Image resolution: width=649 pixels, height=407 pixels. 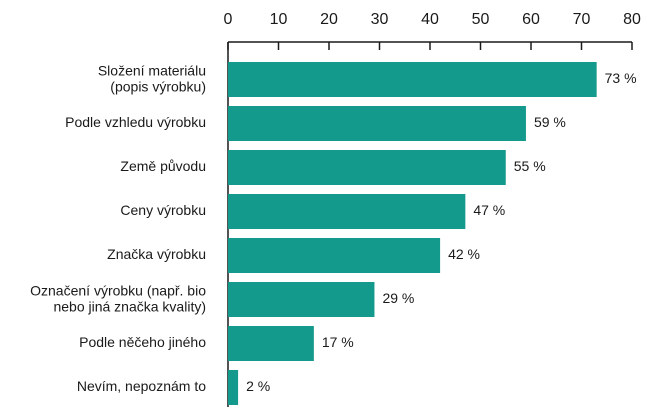 What do you see at coordinates (621, 78) in the screenshot?
I see `value-label: 73 %` at bounding box center [621, 78].